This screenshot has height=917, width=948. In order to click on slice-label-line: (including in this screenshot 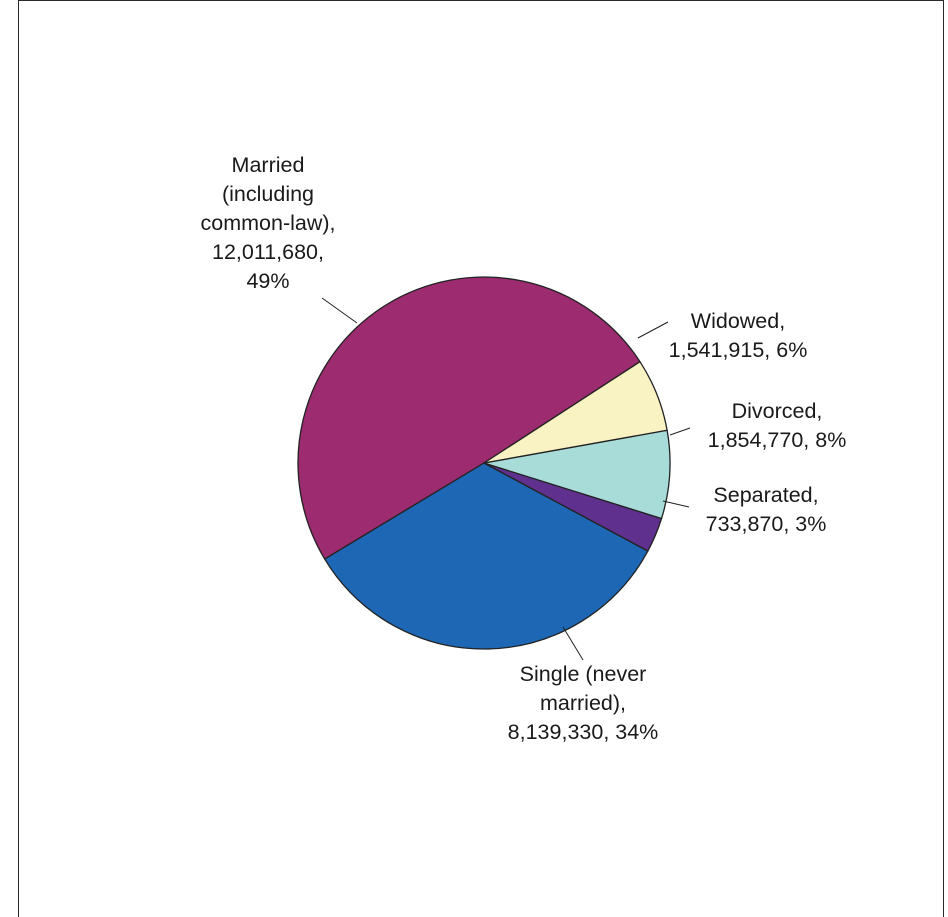, I will do `click(268, 194)`.